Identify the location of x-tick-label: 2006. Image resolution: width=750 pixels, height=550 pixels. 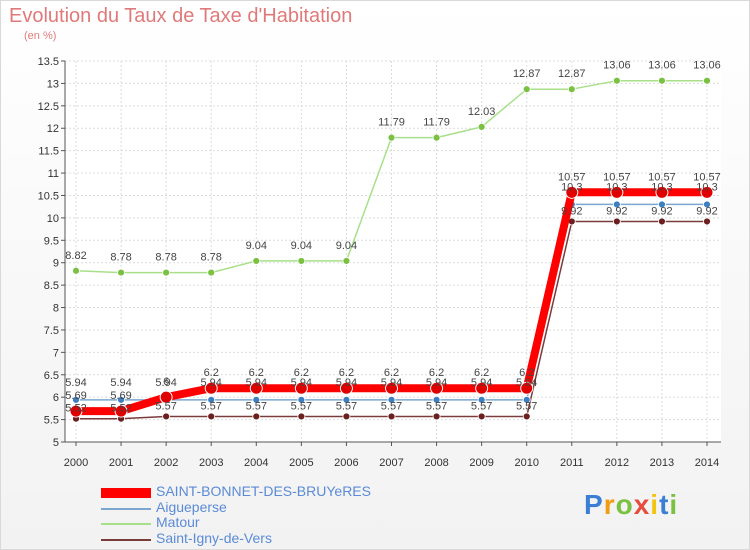
(346, 463).